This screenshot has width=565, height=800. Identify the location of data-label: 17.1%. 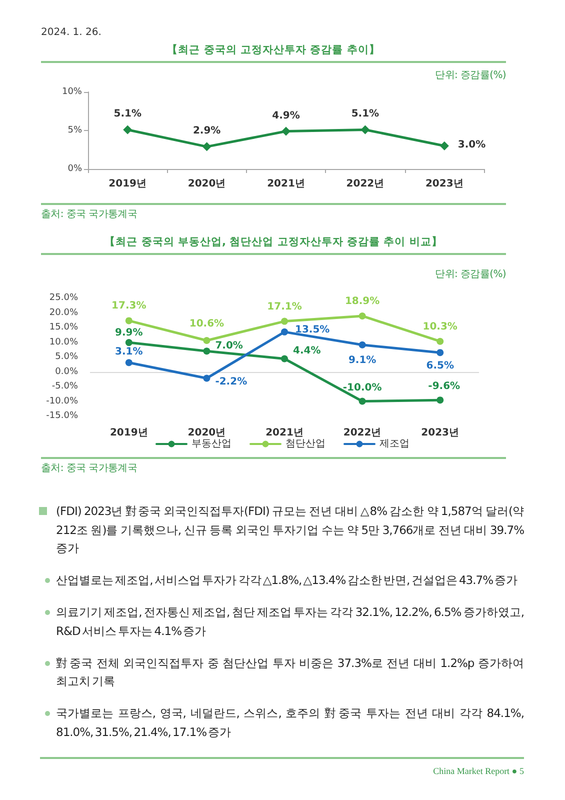
(284, 306).